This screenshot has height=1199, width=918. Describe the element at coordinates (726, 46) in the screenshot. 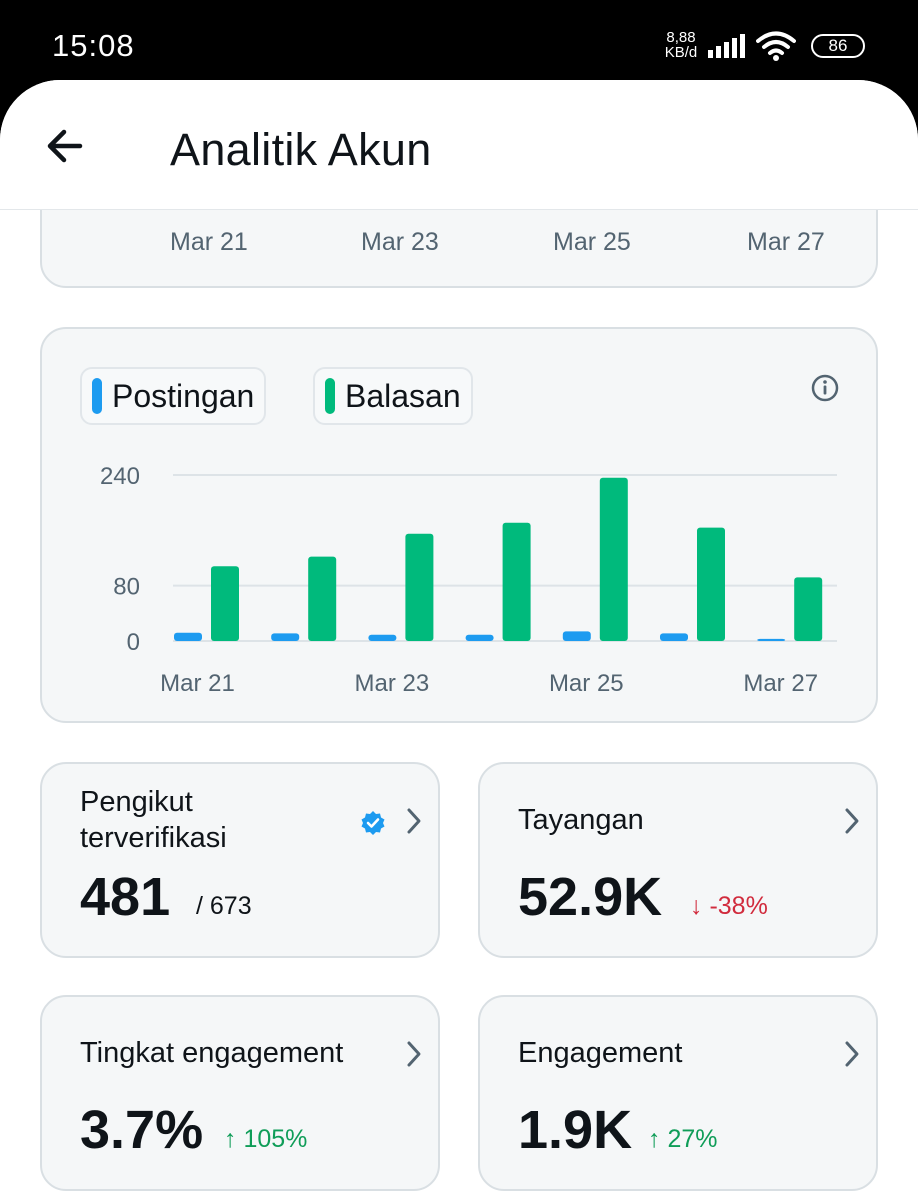

I see `signal-icon` at that location.